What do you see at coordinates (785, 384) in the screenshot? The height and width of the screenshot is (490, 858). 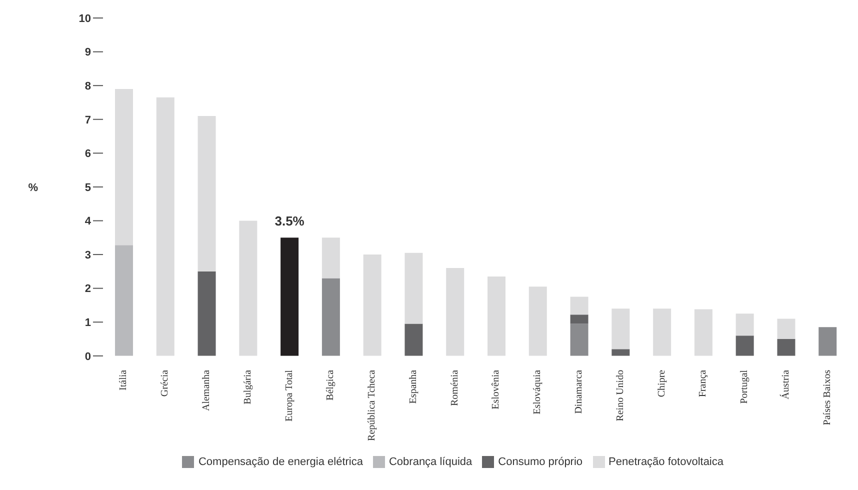 I see `x-tick-label: Áustria` at bounding box center [785, 384].